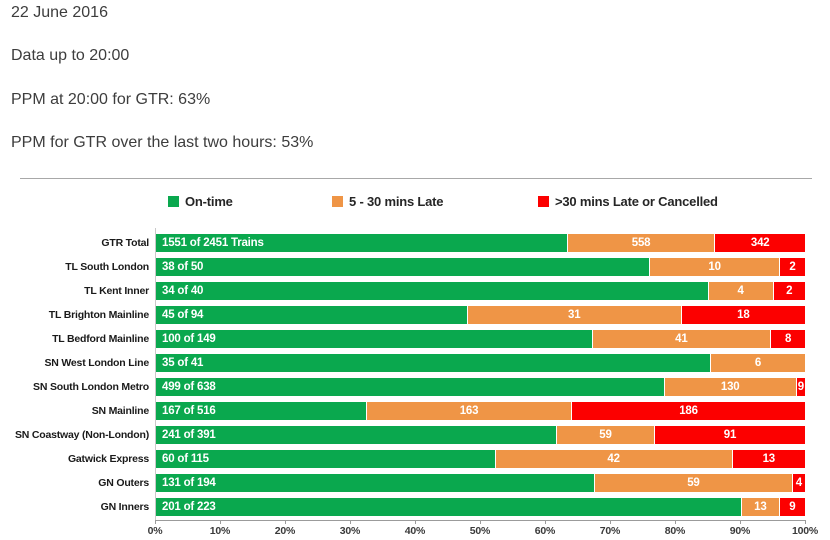  Describe the element at coordinates (189, 507) in the screenshot. I see `segment-value-label: 201 of 223` at that location.